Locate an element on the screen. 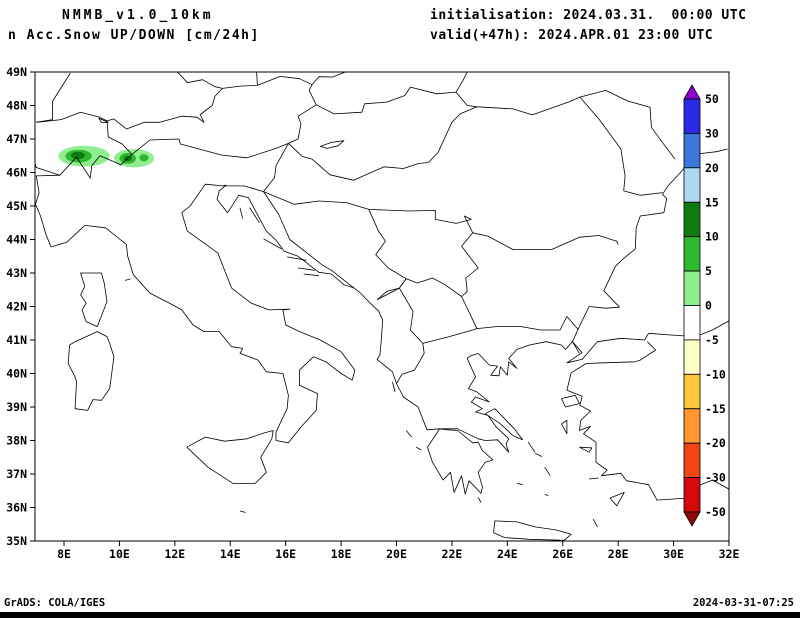 The image size is (800, 618). colorbar-label: -20 is located at coordinates (715, 443).